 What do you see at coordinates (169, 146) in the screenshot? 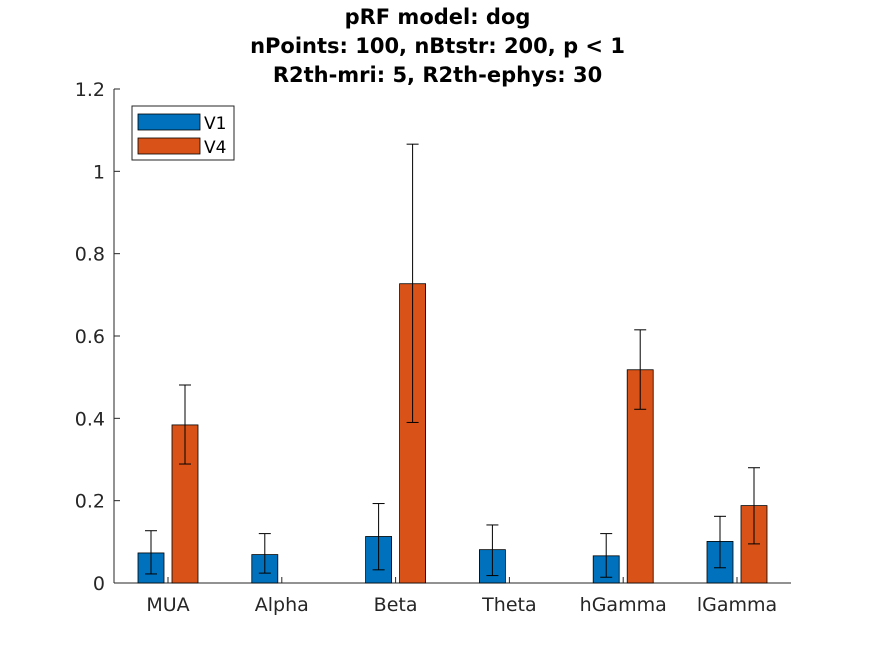
I see `legend-swatch-V4` at bounding box center [169, 146].